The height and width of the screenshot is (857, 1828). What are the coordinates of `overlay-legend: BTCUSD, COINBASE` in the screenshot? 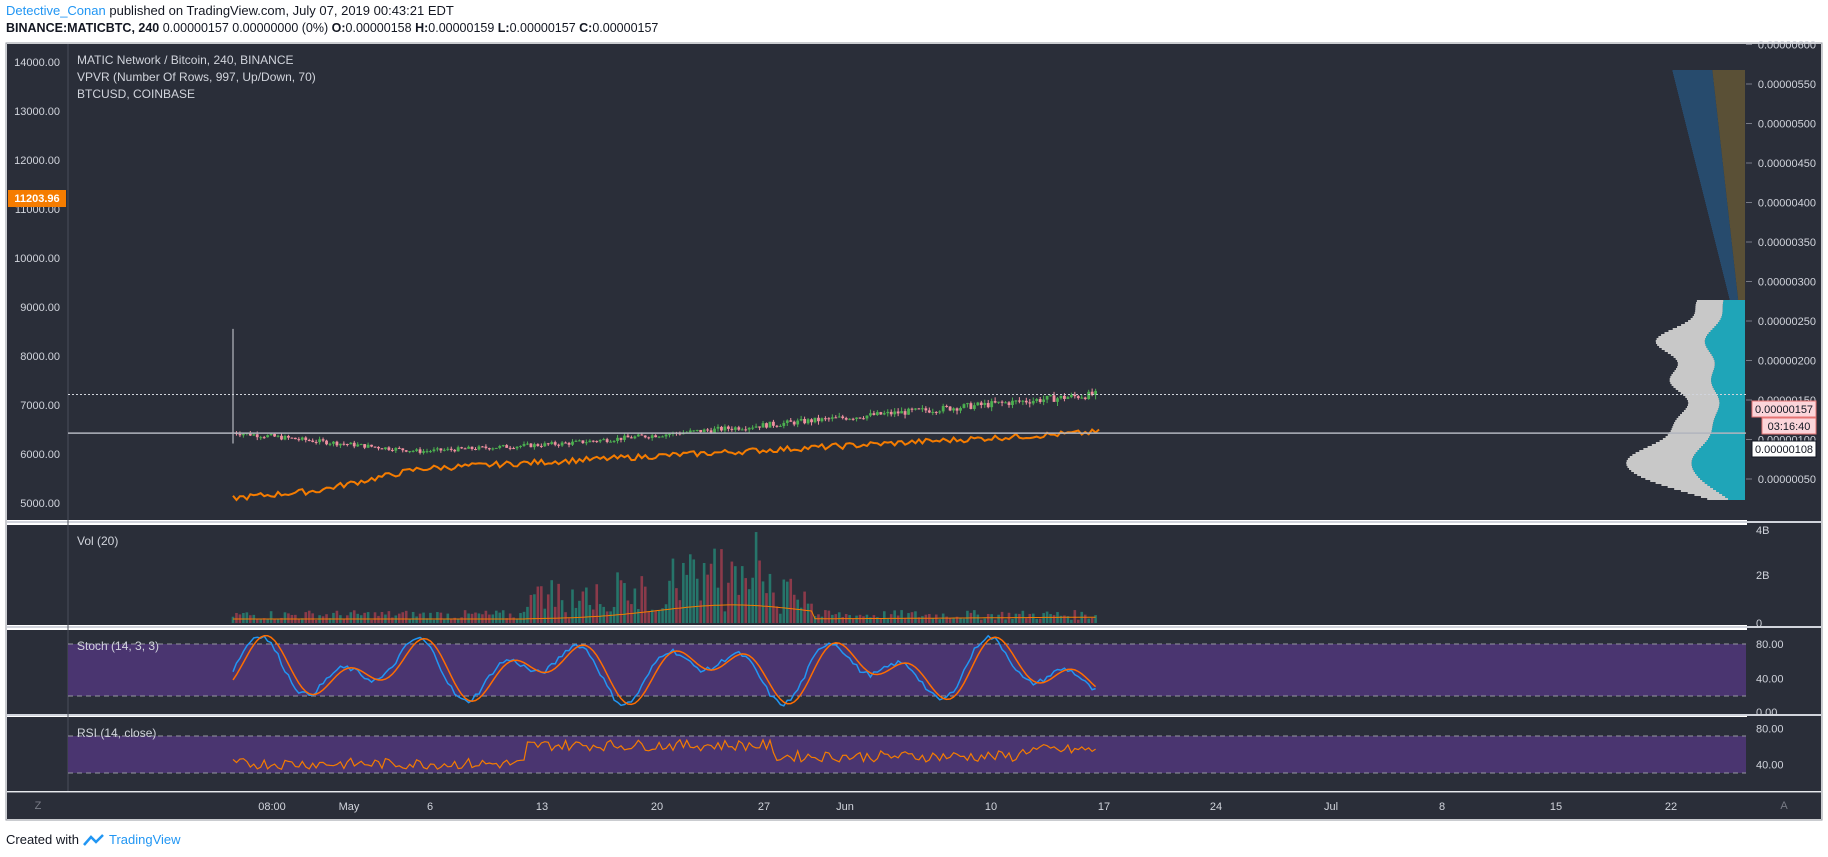 It's located at (136, 94).